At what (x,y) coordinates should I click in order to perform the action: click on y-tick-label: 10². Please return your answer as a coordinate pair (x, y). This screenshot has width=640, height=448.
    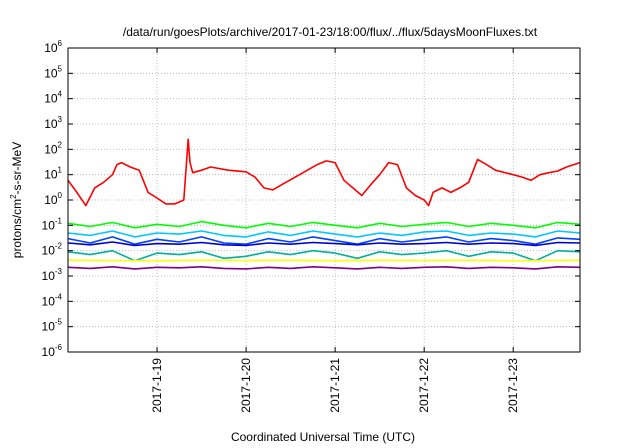
    Looking at the image, I should click on (53, 148).